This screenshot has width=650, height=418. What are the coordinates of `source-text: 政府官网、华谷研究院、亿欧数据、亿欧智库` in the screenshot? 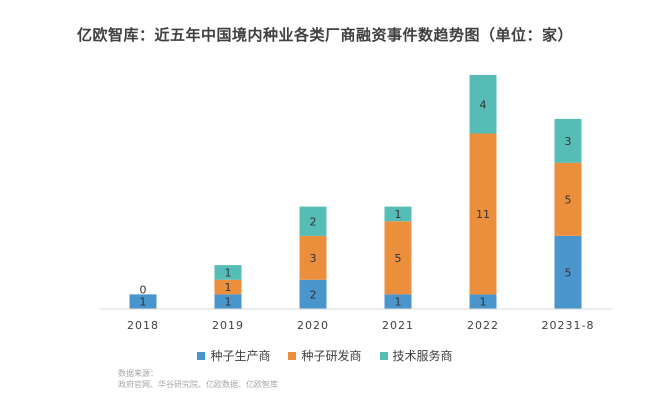 It's located at (198, 384).